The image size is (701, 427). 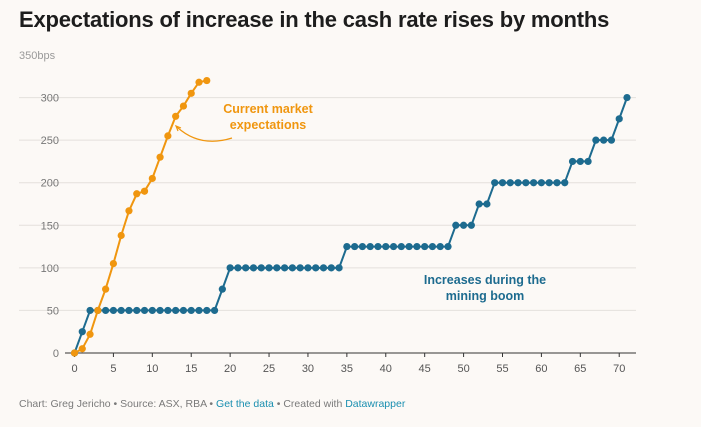 What do you see at coordinates (53, 311) in the screenshot?
I see `y-tick-label: 50` at bounding box center [53, 311].